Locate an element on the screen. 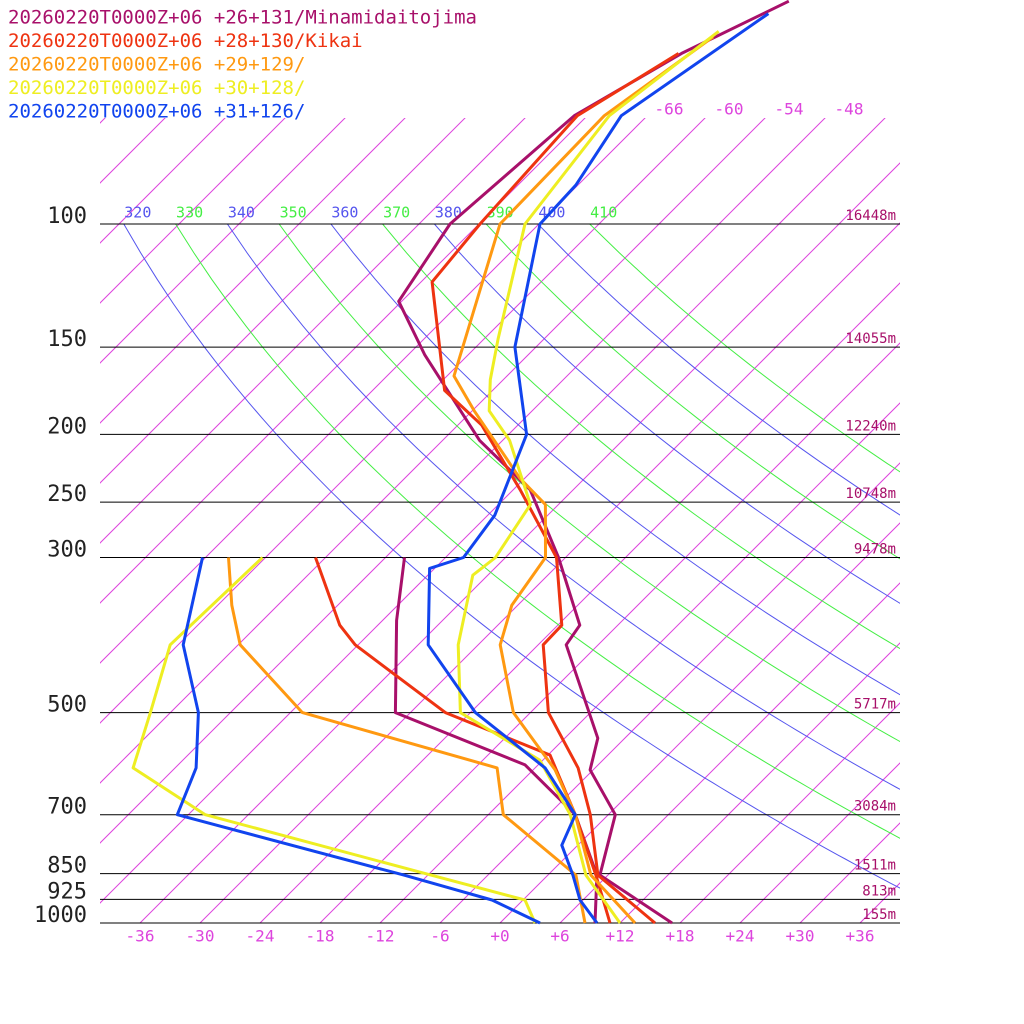  adiabat-label: 350 is located at coordinates (293, 213).